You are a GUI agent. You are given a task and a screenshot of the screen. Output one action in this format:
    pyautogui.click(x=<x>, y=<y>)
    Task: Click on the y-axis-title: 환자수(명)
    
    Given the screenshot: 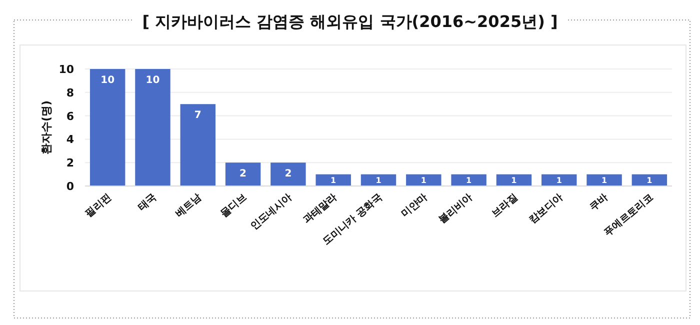 What is the action you would take?
    pyautogui.click(x=46, y=127)
    